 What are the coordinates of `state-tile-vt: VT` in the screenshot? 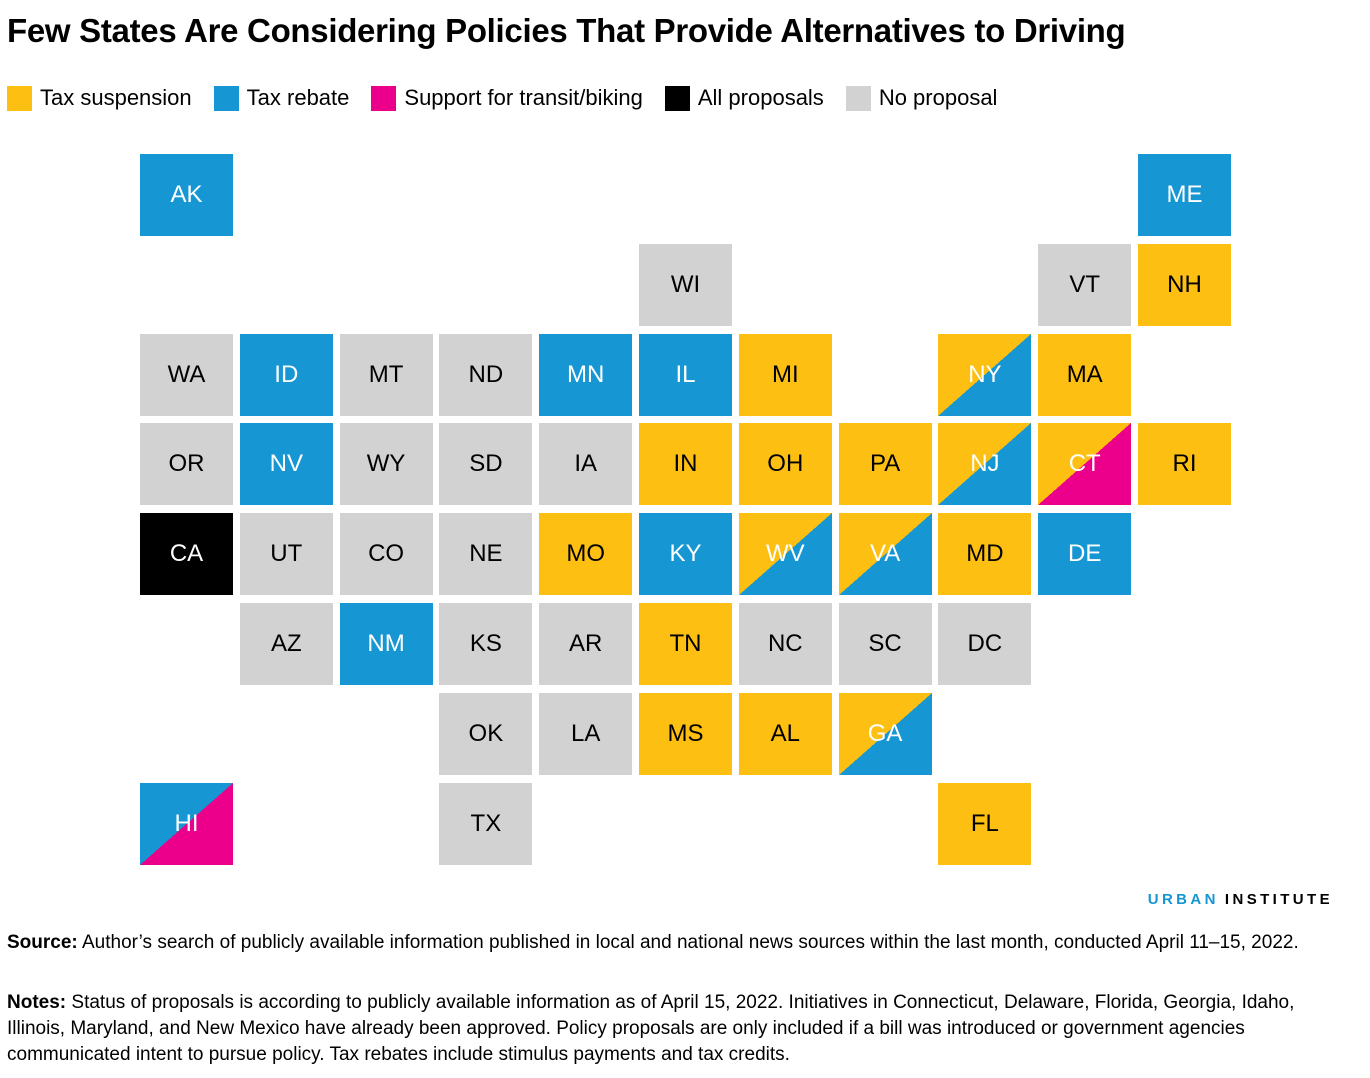 It's located at (1085, 284).